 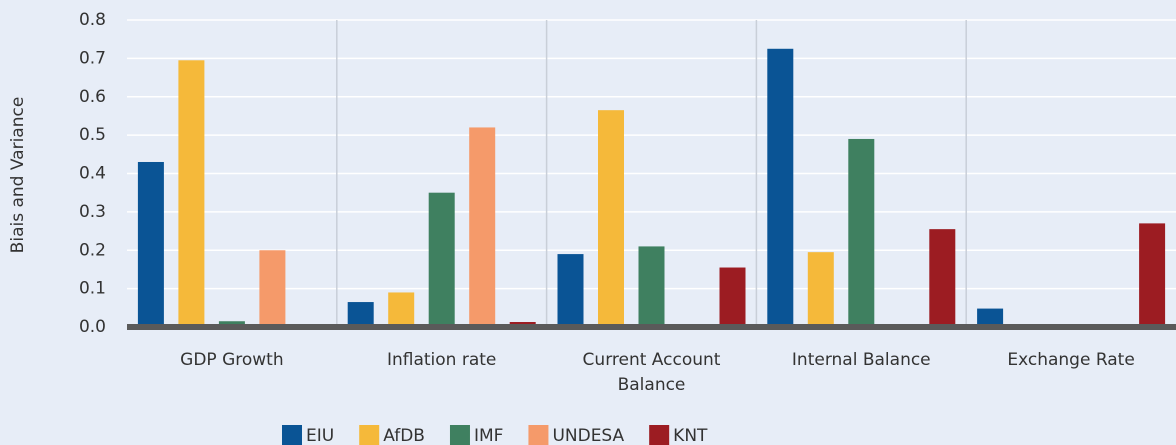 I want to click on y-tick-label: 0.3, so click(x=92, y=212).